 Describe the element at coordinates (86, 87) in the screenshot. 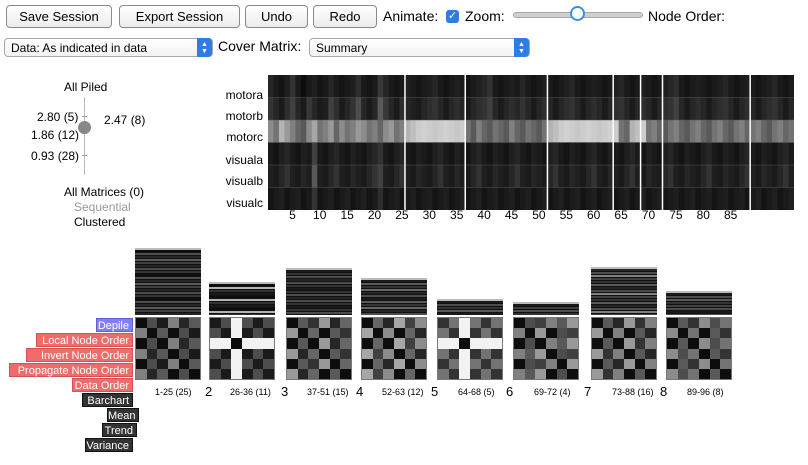

I see `all-piled-label: All Piled` at that location.